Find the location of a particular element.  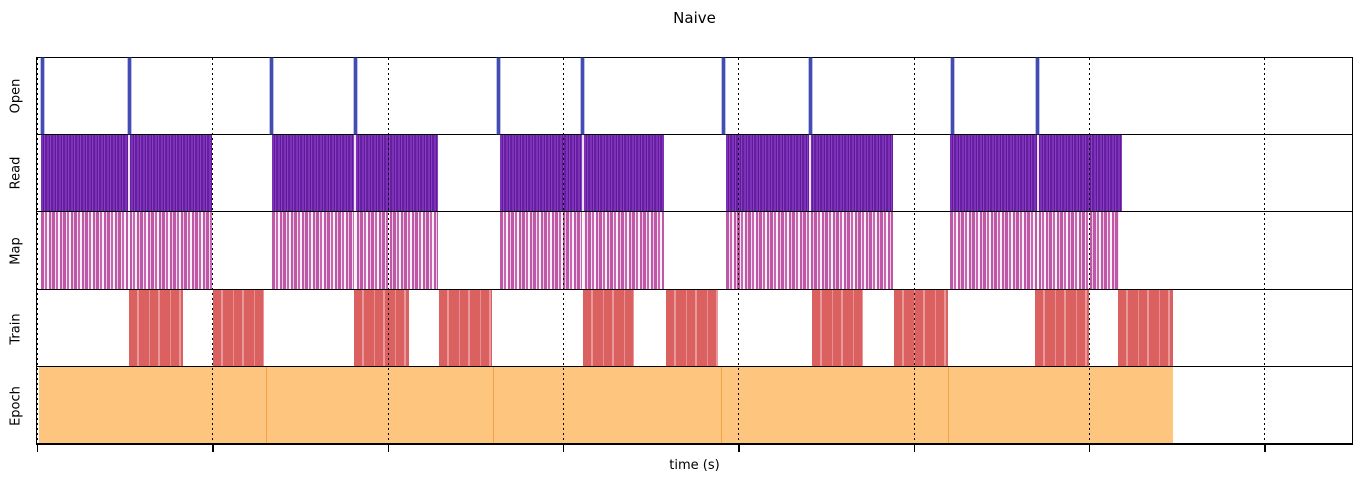

y-axis-label-open: Open is located at coordinates (16, 96).